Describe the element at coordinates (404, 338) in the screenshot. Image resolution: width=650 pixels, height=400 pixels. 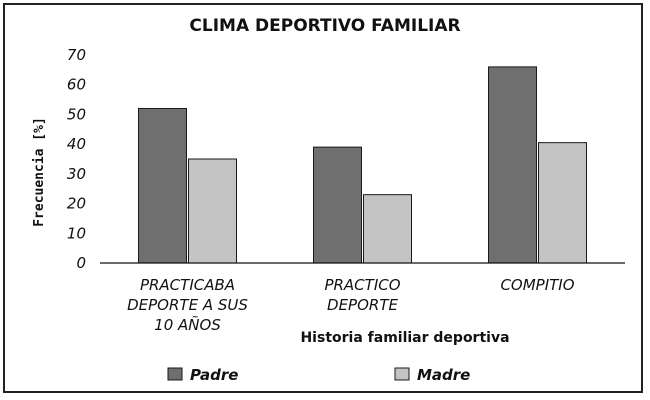
I see `x-axis-label: Historia familiar deportiva` at that location.